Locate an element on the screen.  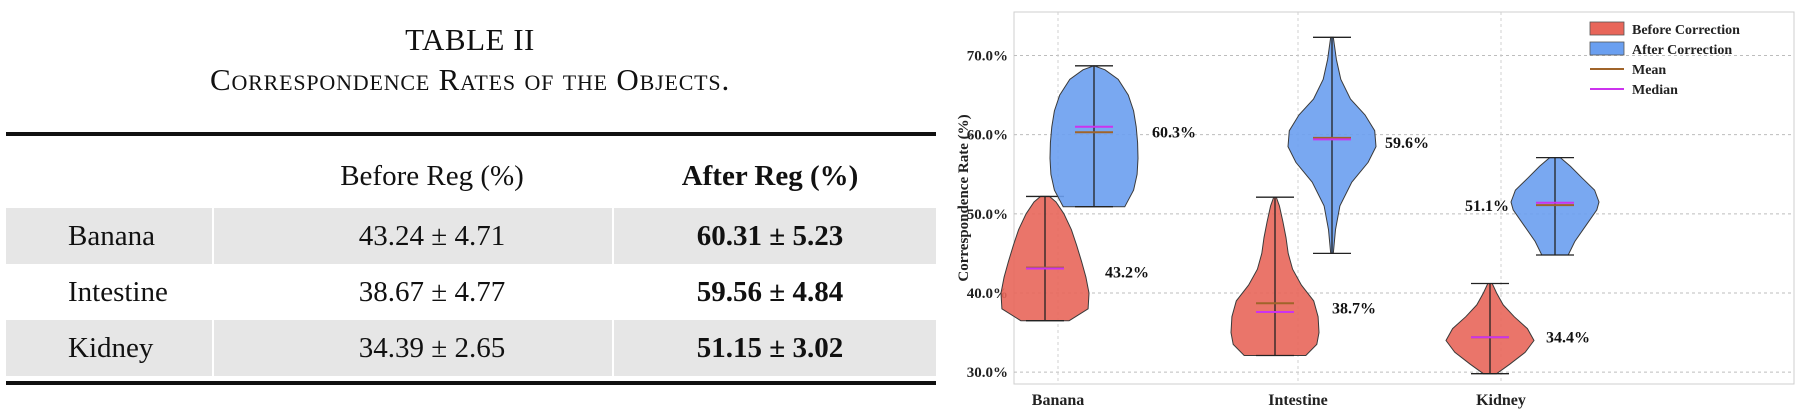
data-label: 43.2% is located at coordinates (1127, 273).